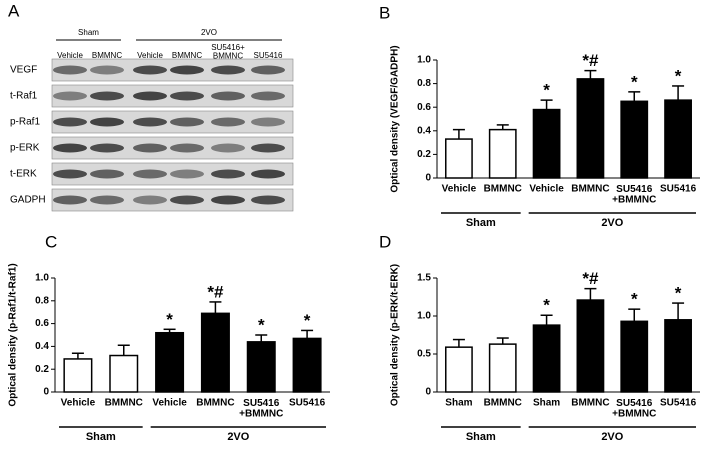 The width and height of the screenshot is (714, 467). Describe the element at coordinates (268, 55) in the screenshot. I see `lane-label: SU5416` at that location.